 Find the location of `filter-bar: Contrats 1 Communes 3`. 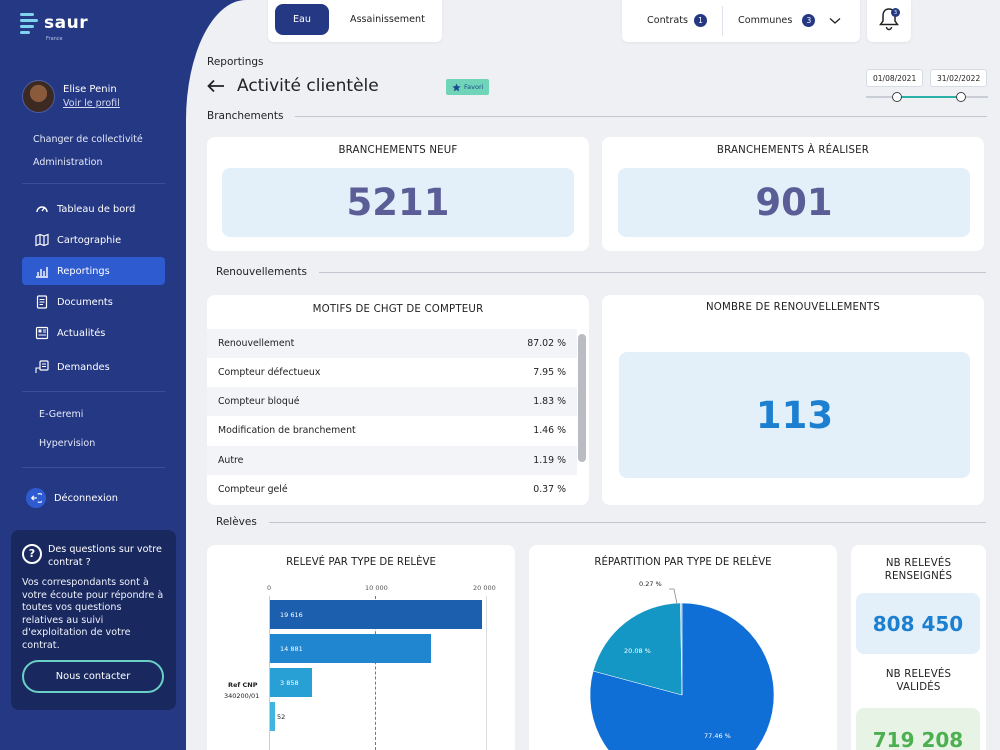

filter-bar: Contrats 1 Communes 3 is located at coordinates (741, 21).